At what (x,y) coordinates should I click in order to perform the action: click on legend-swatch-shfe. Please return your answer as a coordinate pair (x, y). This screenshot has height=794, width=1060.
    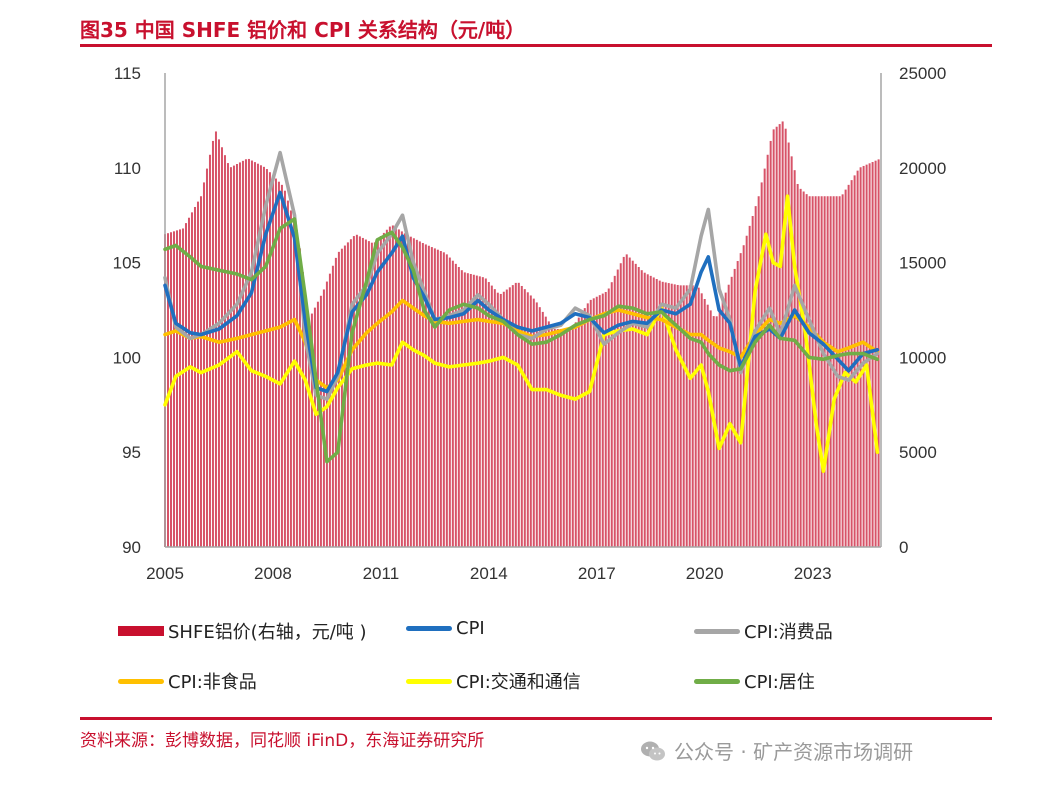
    Looking at the image, I should click on (141, 631).